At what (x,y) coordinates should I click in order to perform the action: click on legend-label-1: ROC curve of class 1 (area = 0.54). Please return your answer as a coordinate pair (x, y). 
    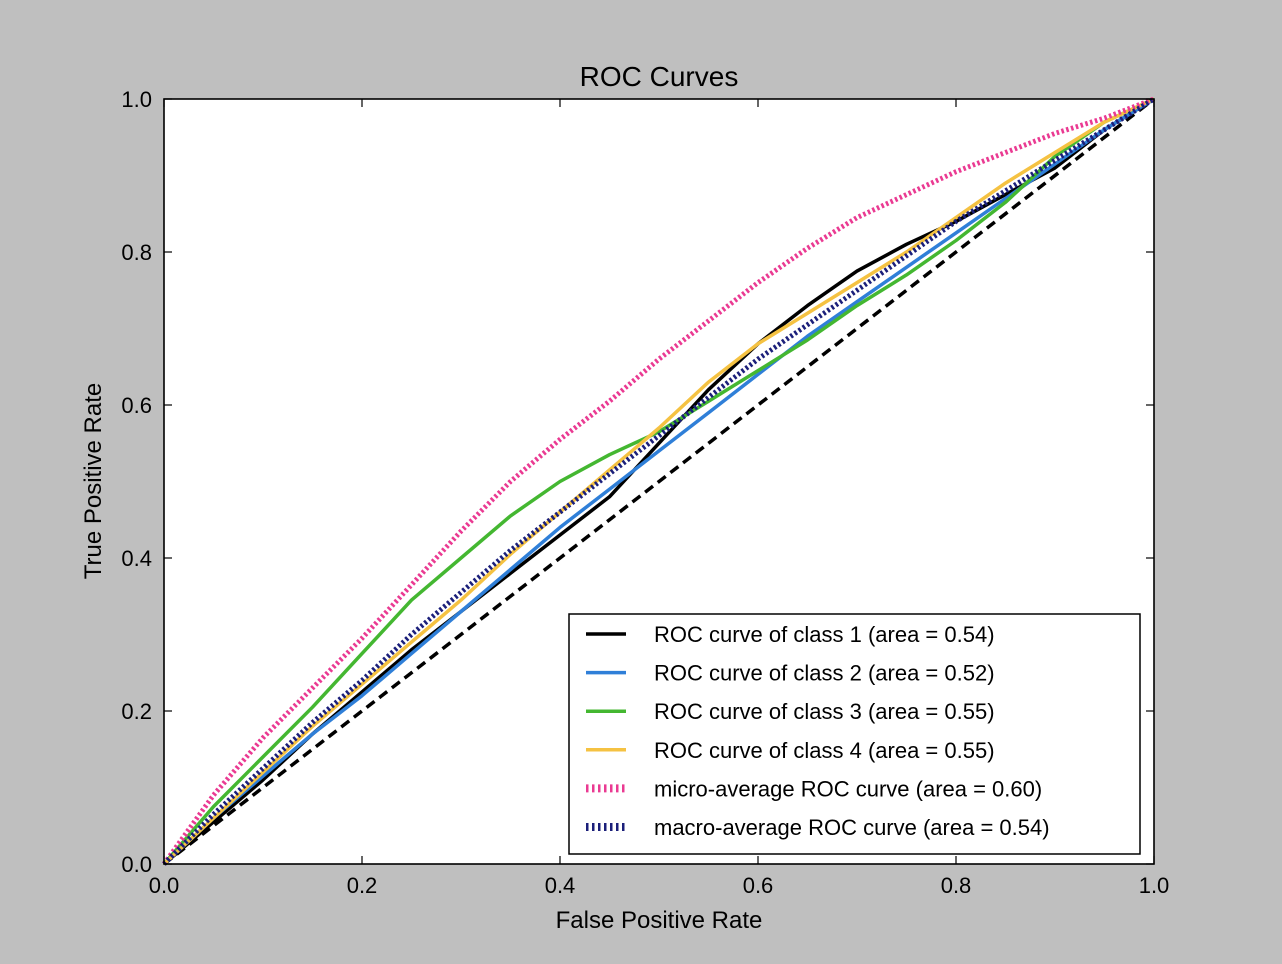
    Looking at the image, I should click on (824, 634).